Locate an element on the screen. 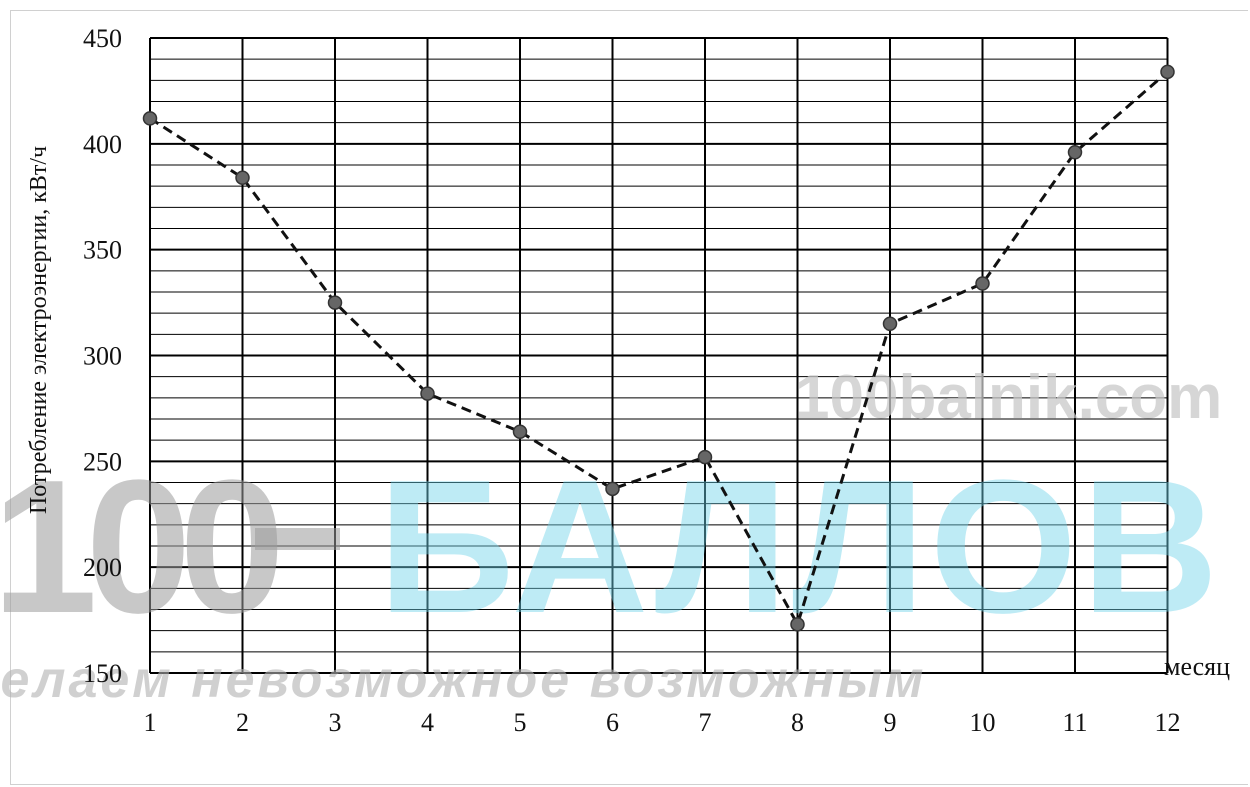 The image size is (1250, 787). x-tick-label: 1 is located at coordinates (150, 722).